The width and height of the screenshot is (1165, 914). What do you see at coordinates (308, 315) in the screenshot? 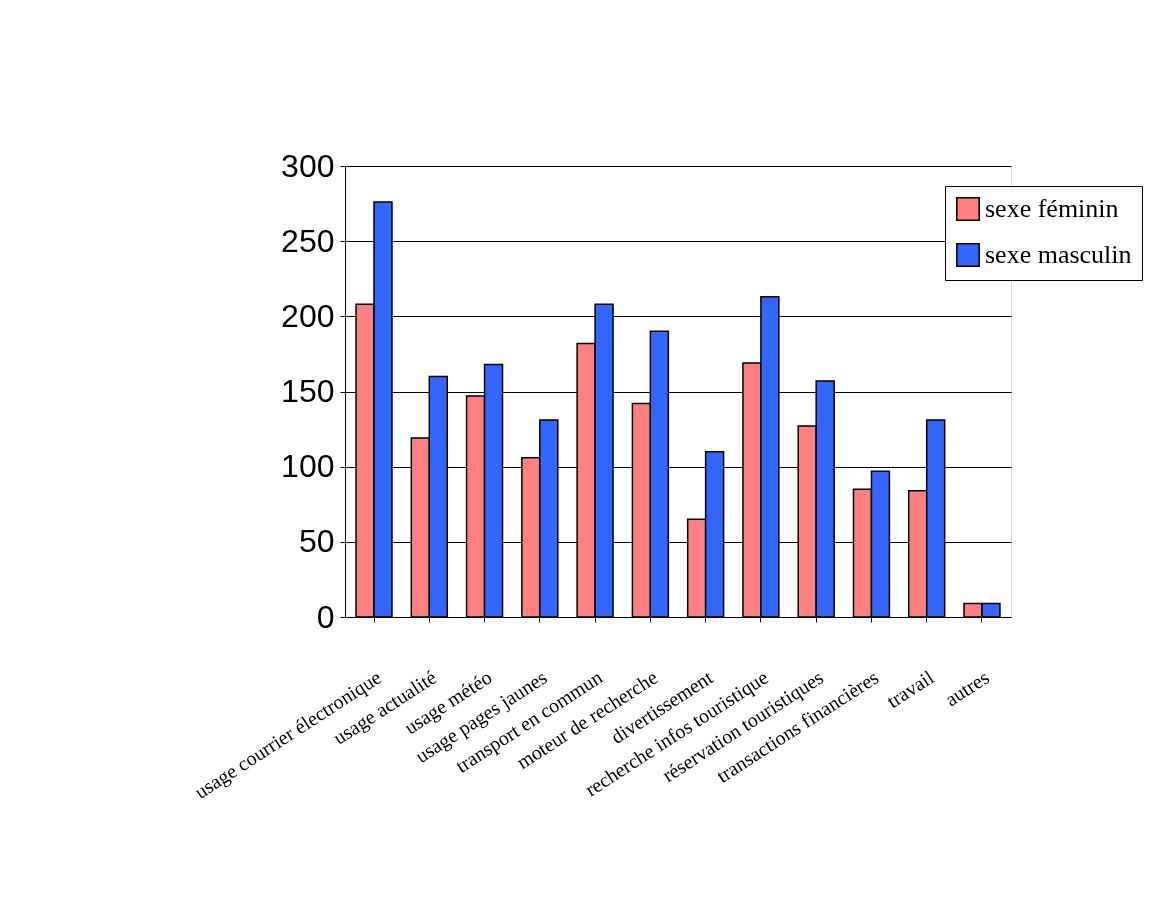
I see `y-tick-label: 200` at bounding box center [308, 315].